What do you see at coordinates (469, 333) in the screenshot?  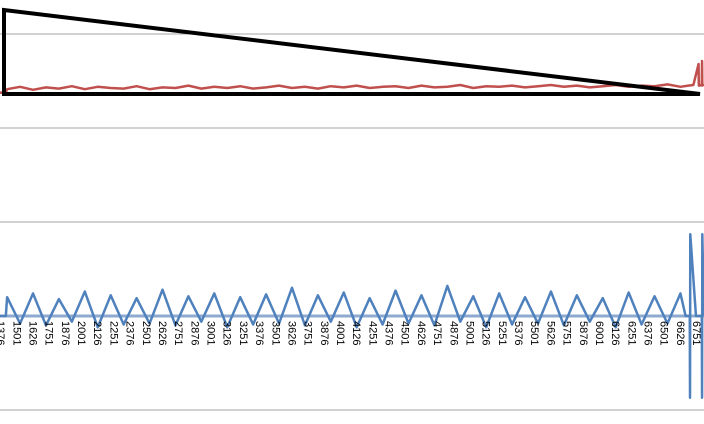 I see `x-tick-label: 5001` at bounding box center [469, 333].